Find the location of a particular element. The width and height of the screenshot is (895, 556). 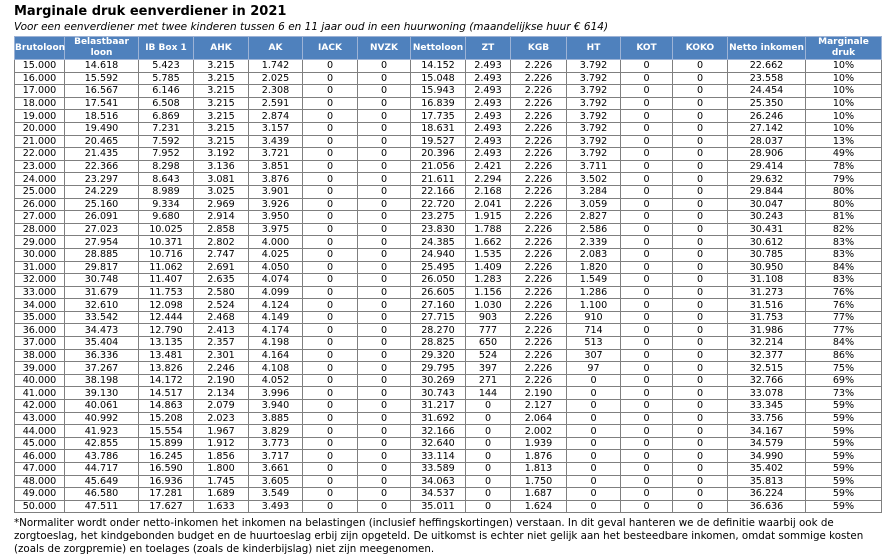

table-cell: 16.000 is located at coordinates (39, 78).